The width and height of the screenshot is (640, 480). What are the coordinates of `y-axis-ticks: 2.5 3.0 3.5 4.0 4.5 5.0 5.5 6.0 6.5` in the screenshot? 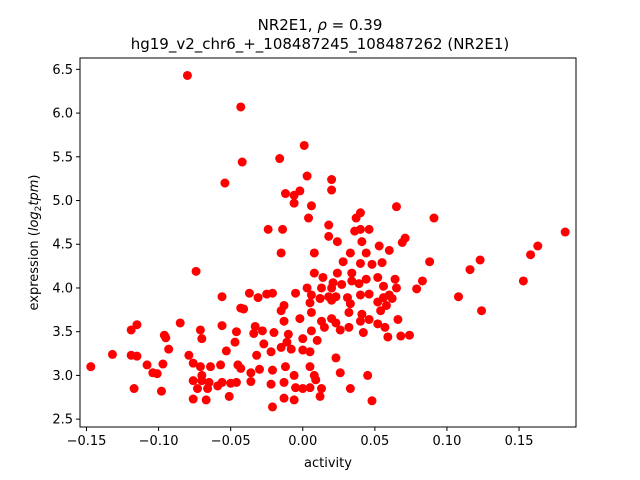 It's located at (66, 245).